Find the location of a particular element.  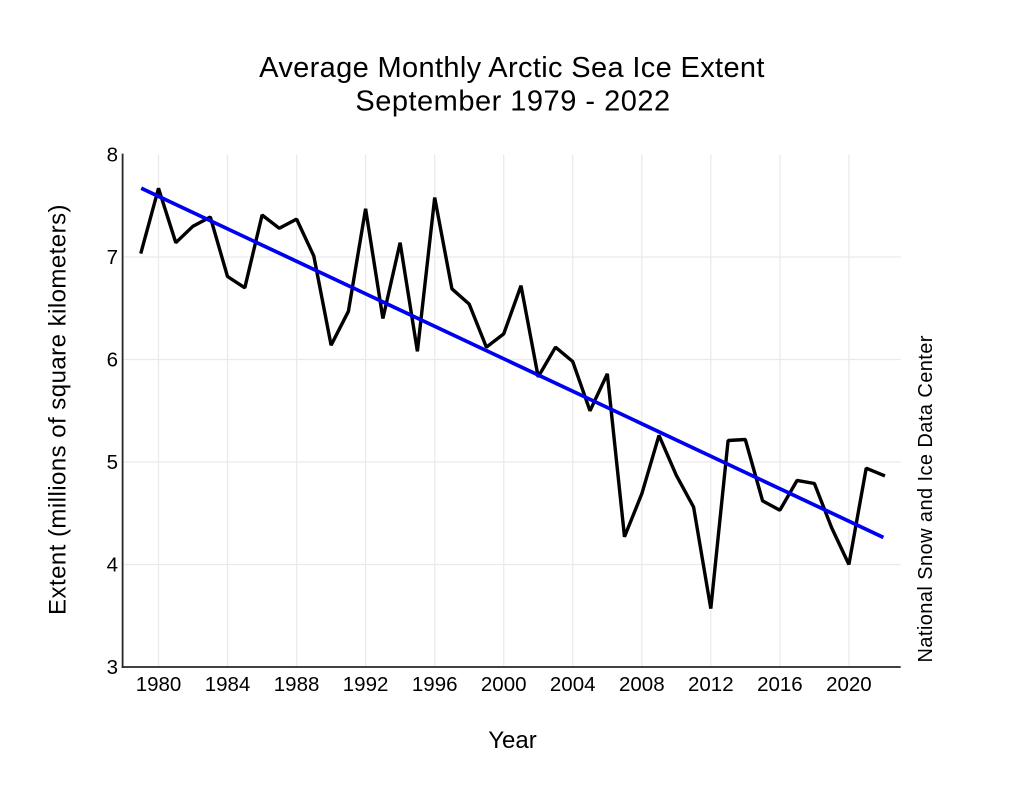

svg-text: 4 is located at coordinates (112, 565).